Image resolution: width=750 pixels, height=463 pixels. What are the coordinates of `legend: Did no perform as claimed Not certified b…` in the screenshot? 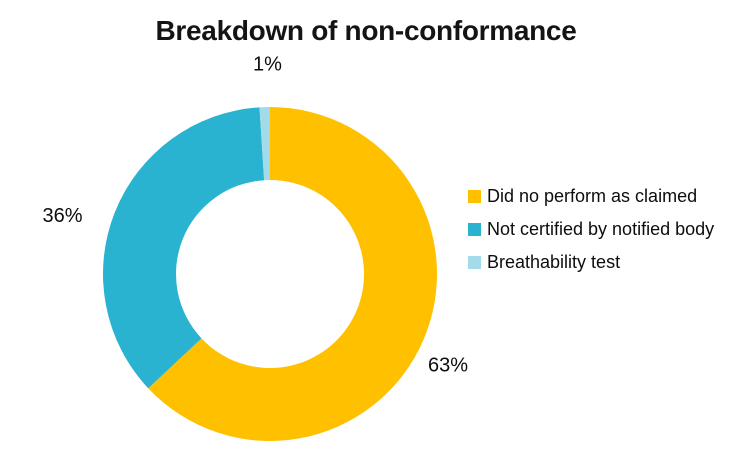 It's located at (591, 229).